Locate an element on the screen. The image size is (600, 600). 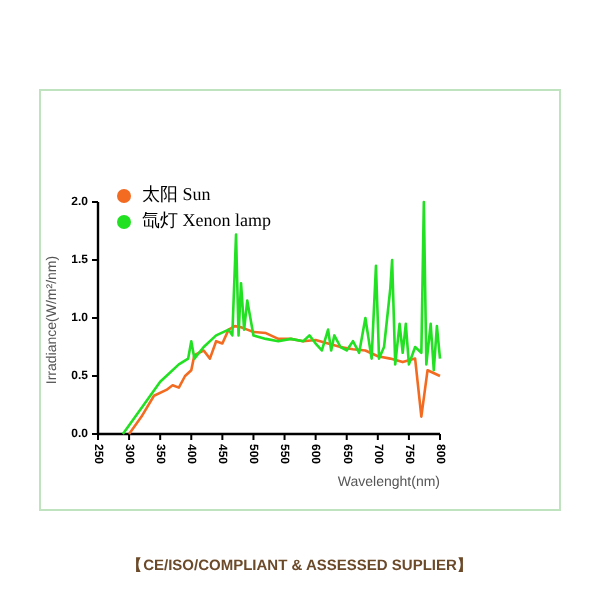
legend-label: 氙灯 Xenon lamp is located at coordinates (207, 220).